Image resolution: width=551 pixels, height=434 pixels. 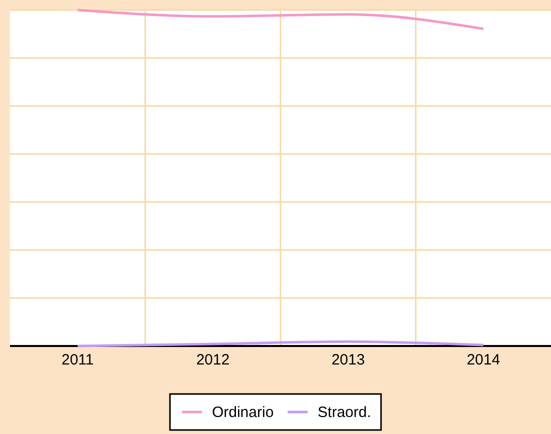 I want to click on x-tick-label: 2014, so click(x=483, y=360).